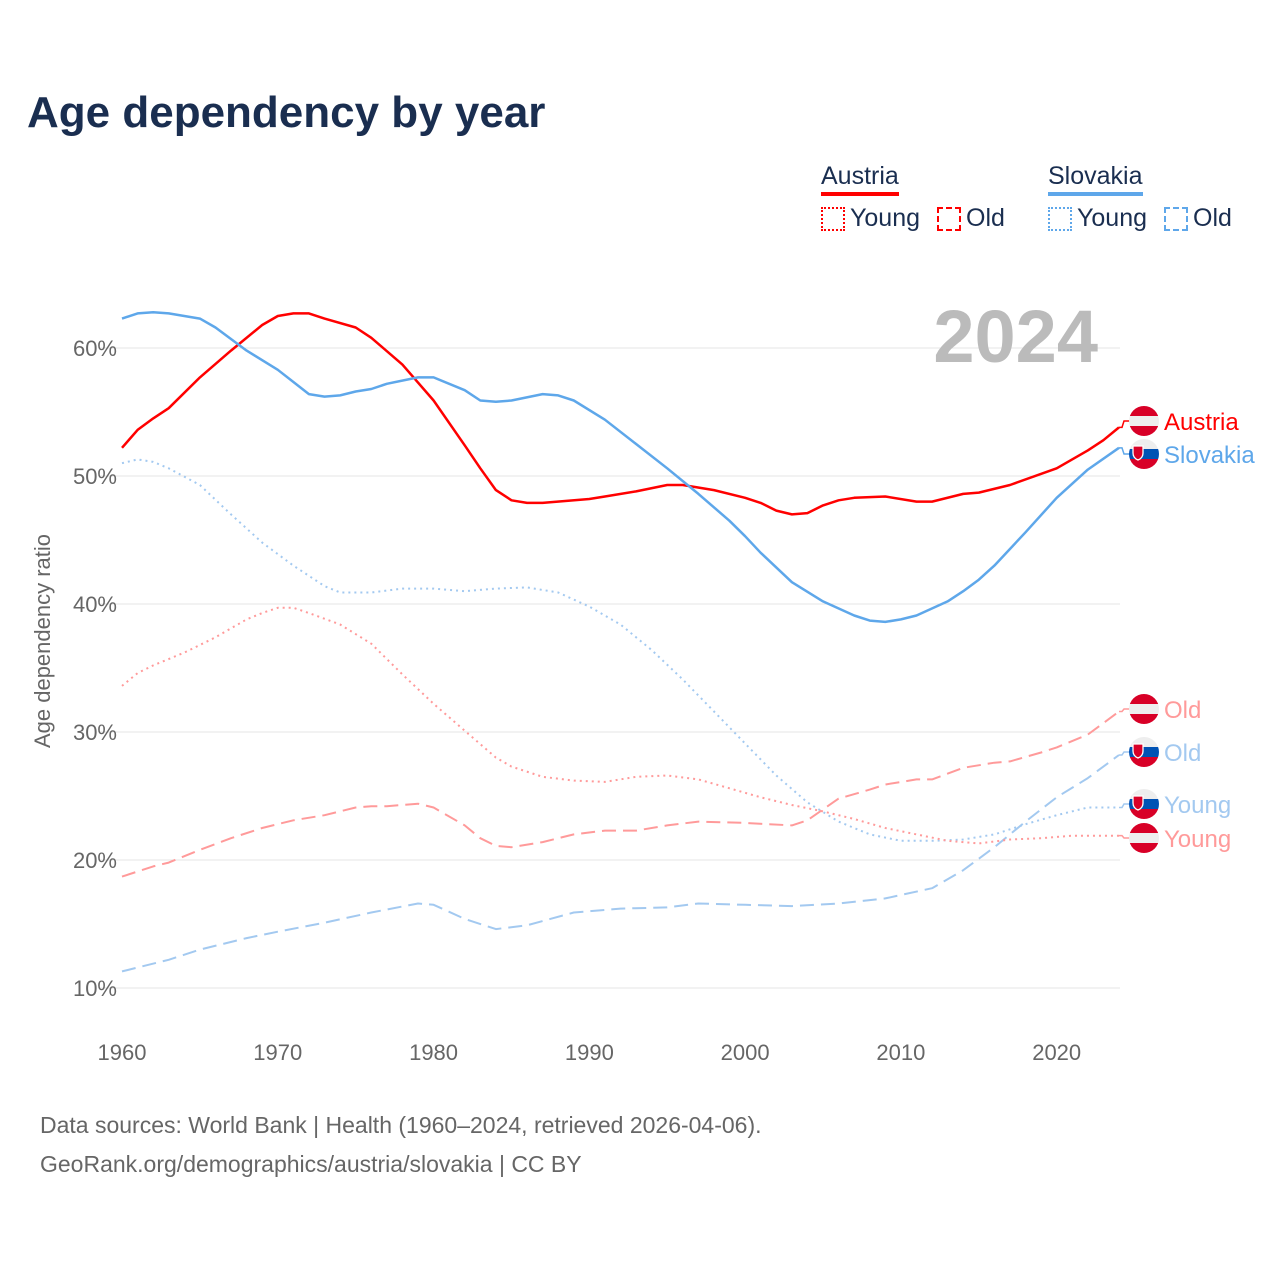 The image size is (1280, 1280). I want to click on series-line-austria-young, so click(620, 725).